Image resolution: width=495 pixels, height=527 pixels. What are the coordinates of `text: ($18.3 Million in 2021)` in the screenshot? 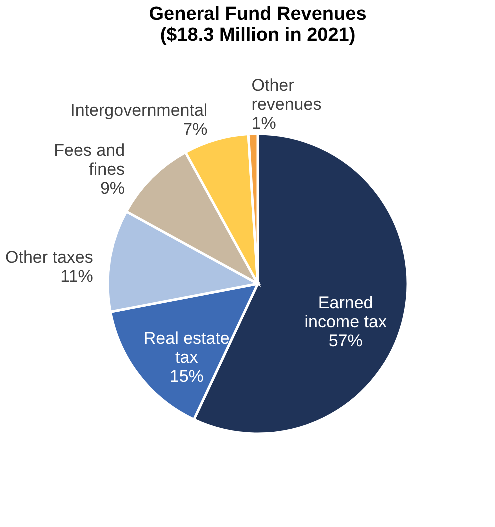 It's located at (258, 35).